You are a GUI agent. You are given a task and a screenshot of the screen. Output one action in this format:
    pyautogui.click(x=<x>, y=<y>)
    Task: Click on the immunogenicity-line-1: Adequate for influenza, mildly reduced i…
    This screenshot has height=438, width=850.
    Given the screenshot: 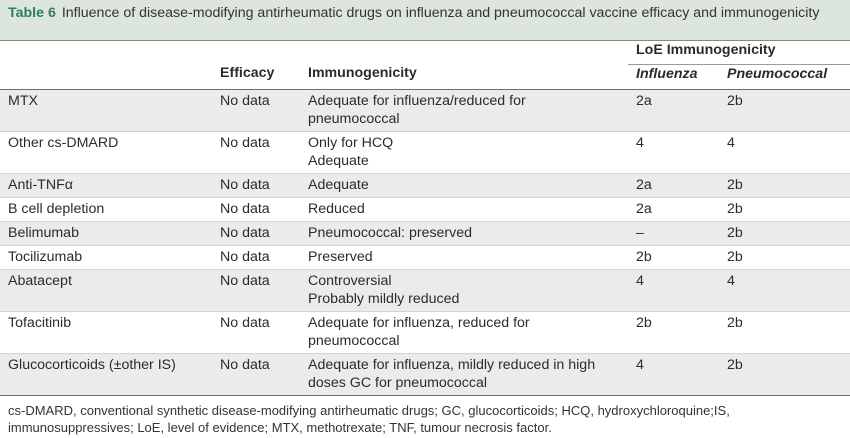 What is the action you would take?
    pyautogui.click(x=452, y=364)
    